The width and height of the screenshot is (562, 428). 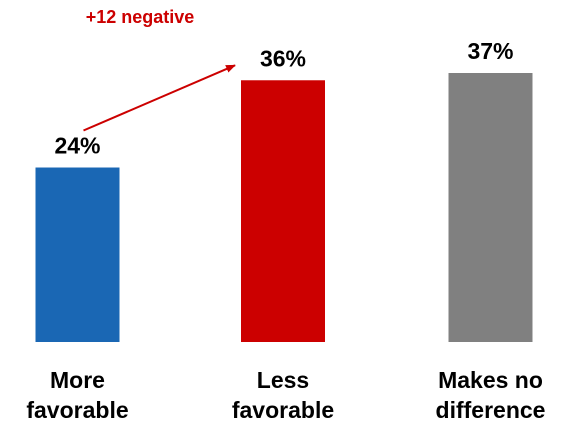 I want to click on bar-more-favorable, so click(x=77, y=254).